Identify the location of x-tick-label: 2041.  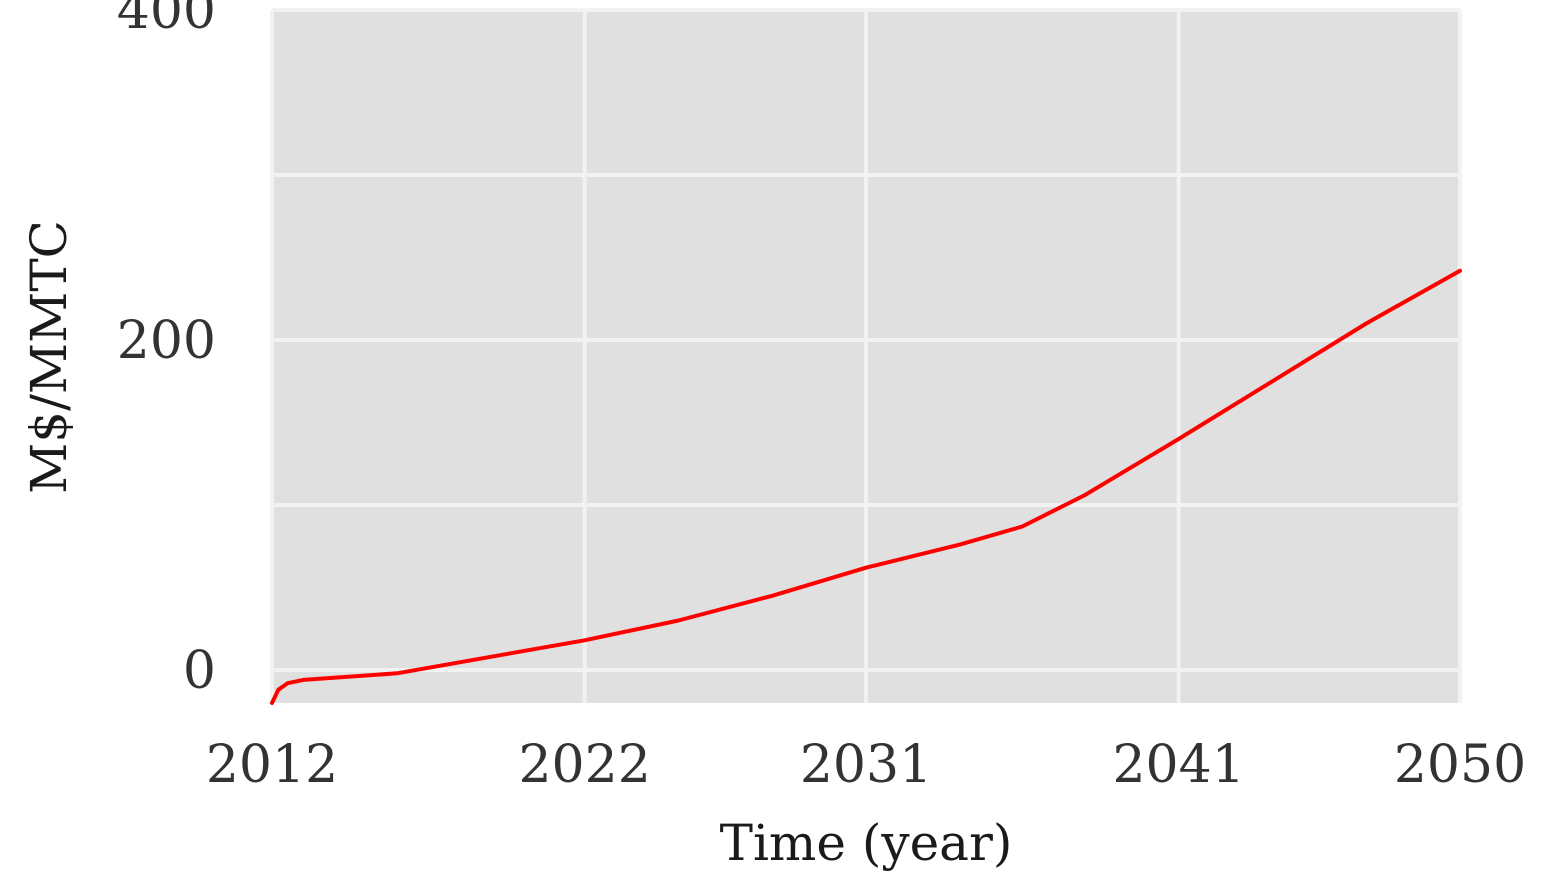
(1178, 765).